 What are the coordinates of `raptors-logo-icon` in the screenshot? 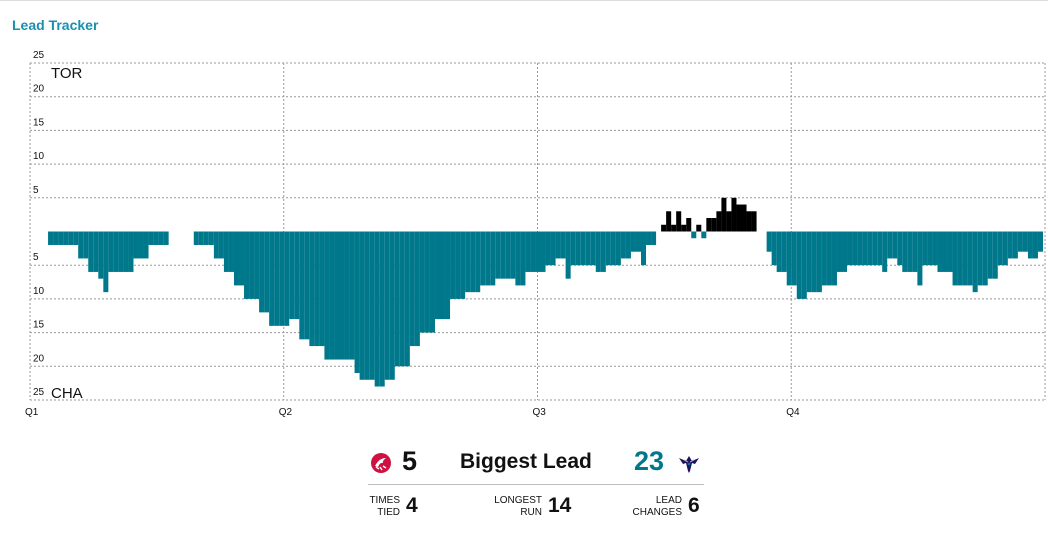 It's located at (381, 463).